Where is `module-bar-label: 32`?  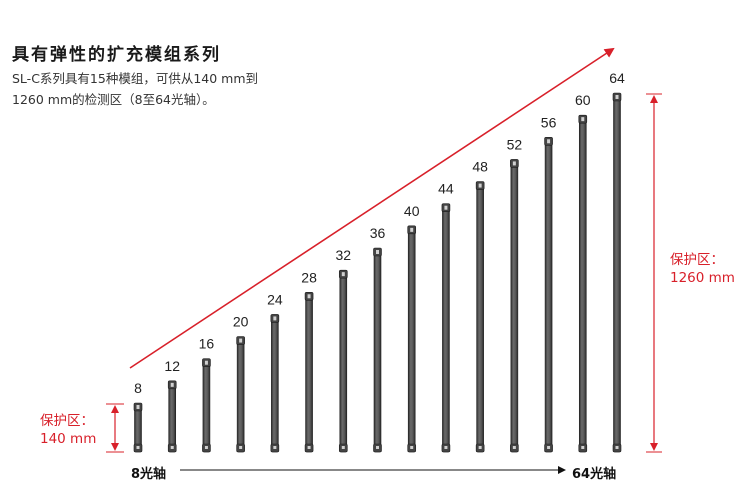
module-bar-label: 32 is located at coordinates (343, 255).